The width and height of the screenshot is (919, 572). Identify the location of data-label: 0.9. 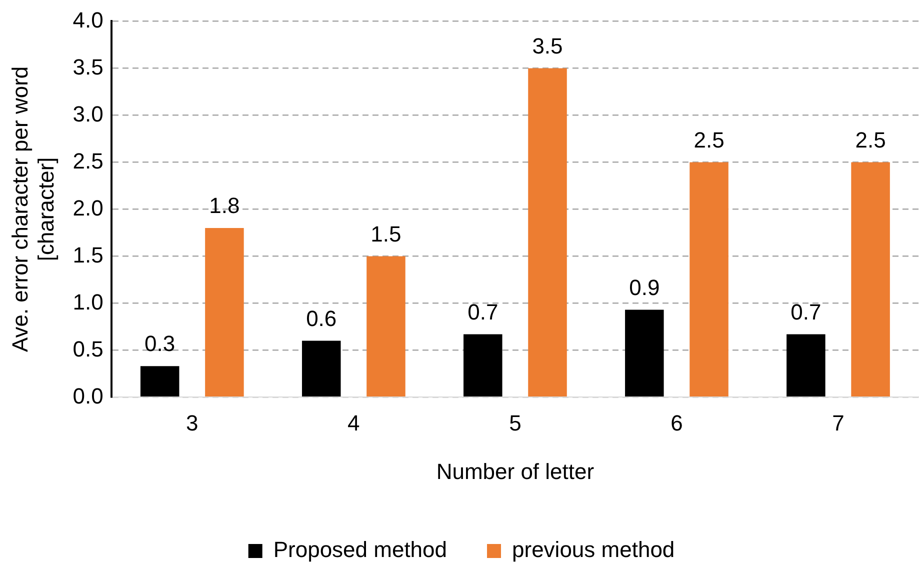
(644, 287).